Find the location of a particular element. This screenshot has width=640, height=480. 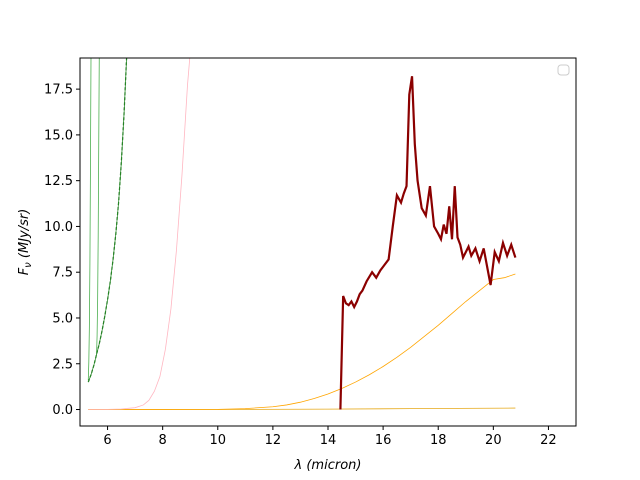

y-tick-label: 7.5 is located at coordinates (62, 273).